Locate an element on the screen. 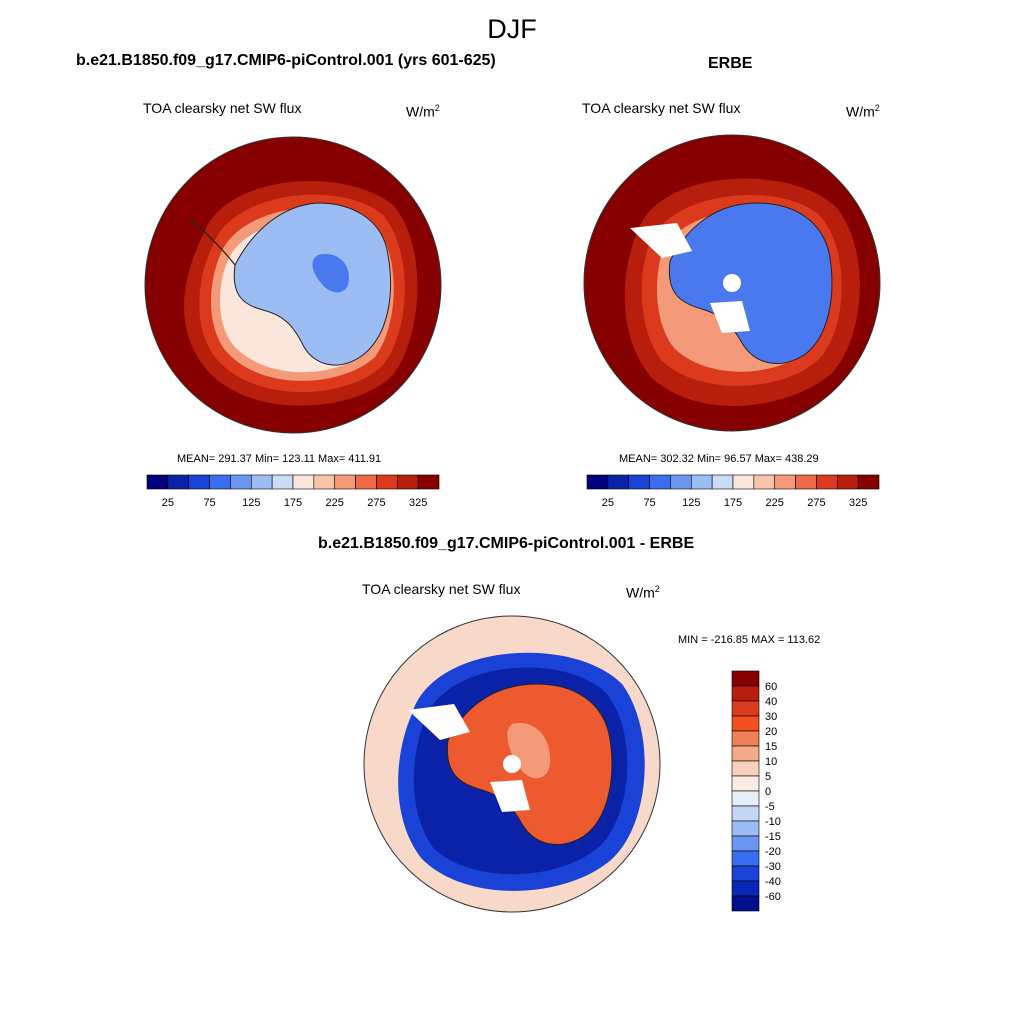  colorbar-tick-label: 10 is located at coordinates (771, 762).